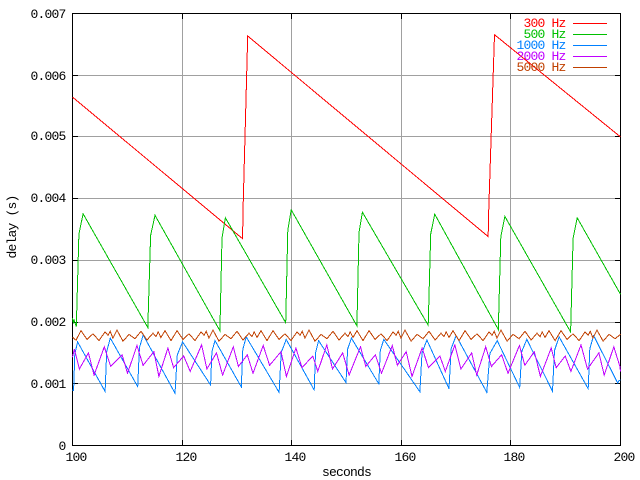 This screenshot has width=640, height=480. What do you see at coordinates (47, 14) in the screenshot?
I see `svg-text: 0.007` at bounding box center [47, 14].